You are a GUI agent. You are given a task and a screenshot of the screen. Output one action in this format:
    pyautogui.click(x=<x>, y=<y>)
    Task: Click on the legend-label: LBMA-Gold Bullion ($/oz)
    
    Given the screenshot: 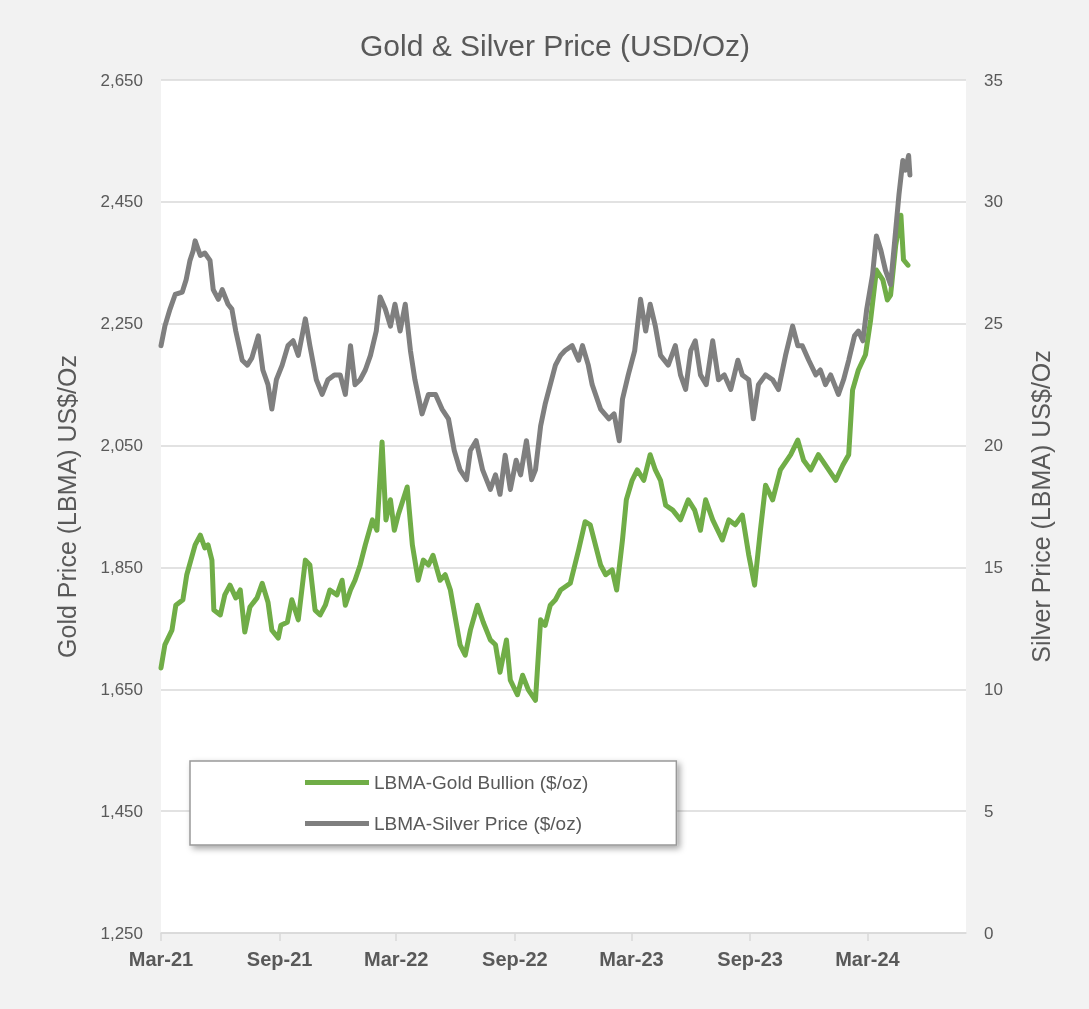 What is the action you would take?
    pyautogui.click(x=481, y=782)
    